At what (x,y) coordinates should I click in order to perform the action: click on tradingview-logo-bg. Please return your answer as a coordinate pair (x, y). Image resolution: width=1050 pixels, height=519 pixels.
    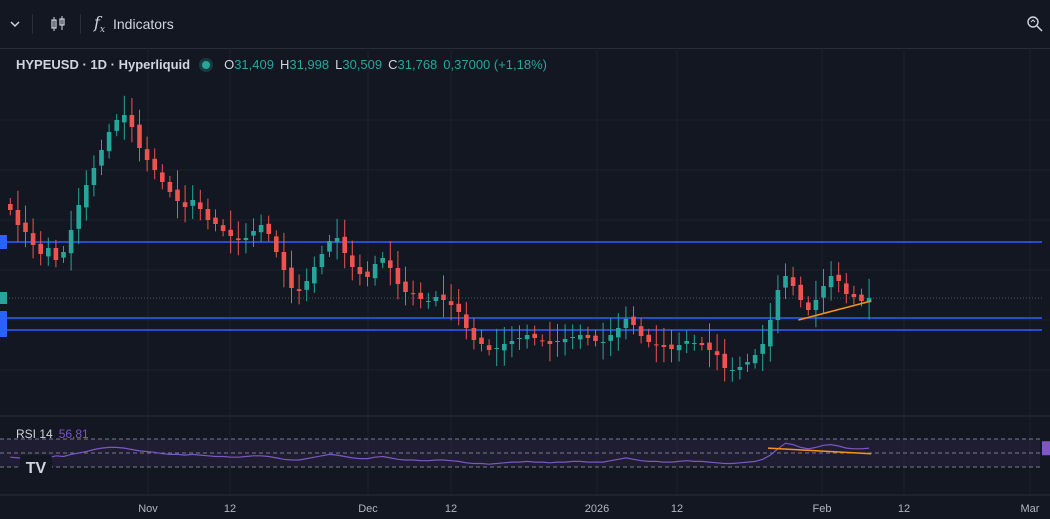
    Looking at the image, I should click on (36, 467).